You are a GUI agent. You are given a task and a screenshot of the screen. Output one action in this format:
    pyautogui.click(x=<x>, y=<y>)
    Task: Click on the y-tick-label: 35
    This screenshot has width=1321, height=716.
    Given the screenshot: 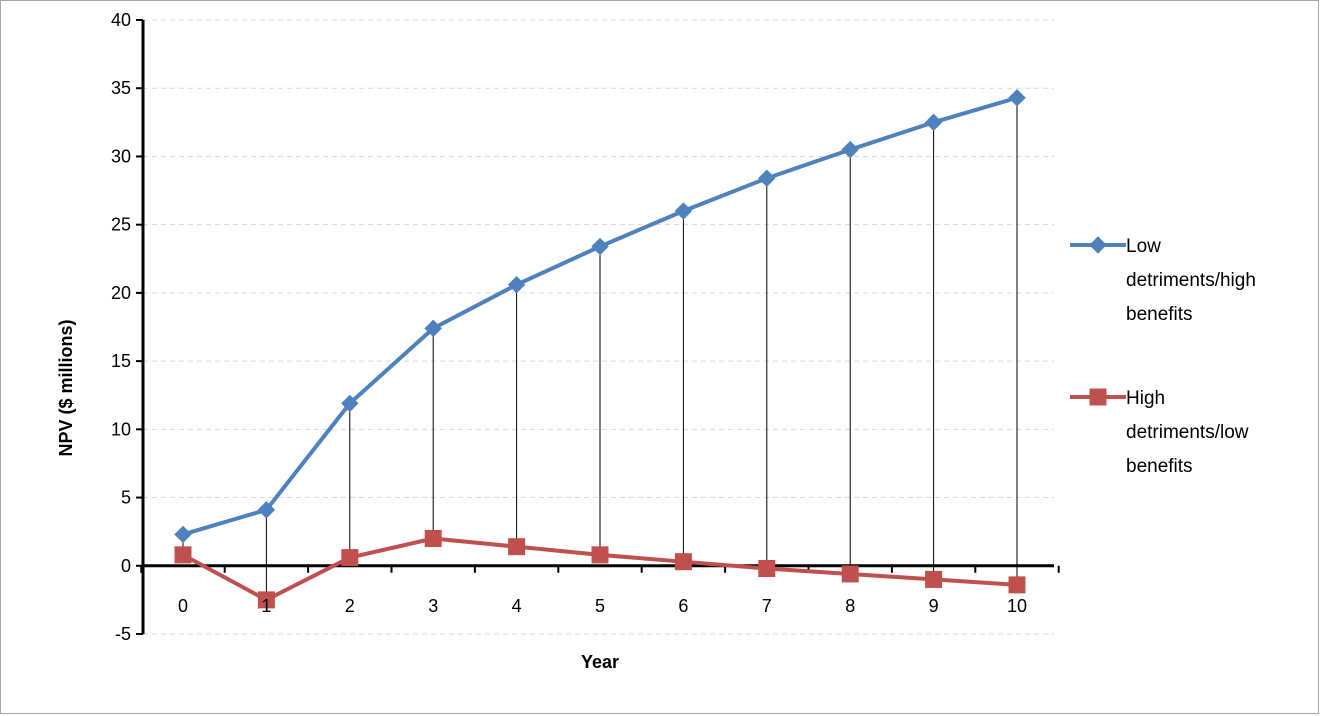 What is the action you would take?
    pyautogui.click(x=121, y=88)
    